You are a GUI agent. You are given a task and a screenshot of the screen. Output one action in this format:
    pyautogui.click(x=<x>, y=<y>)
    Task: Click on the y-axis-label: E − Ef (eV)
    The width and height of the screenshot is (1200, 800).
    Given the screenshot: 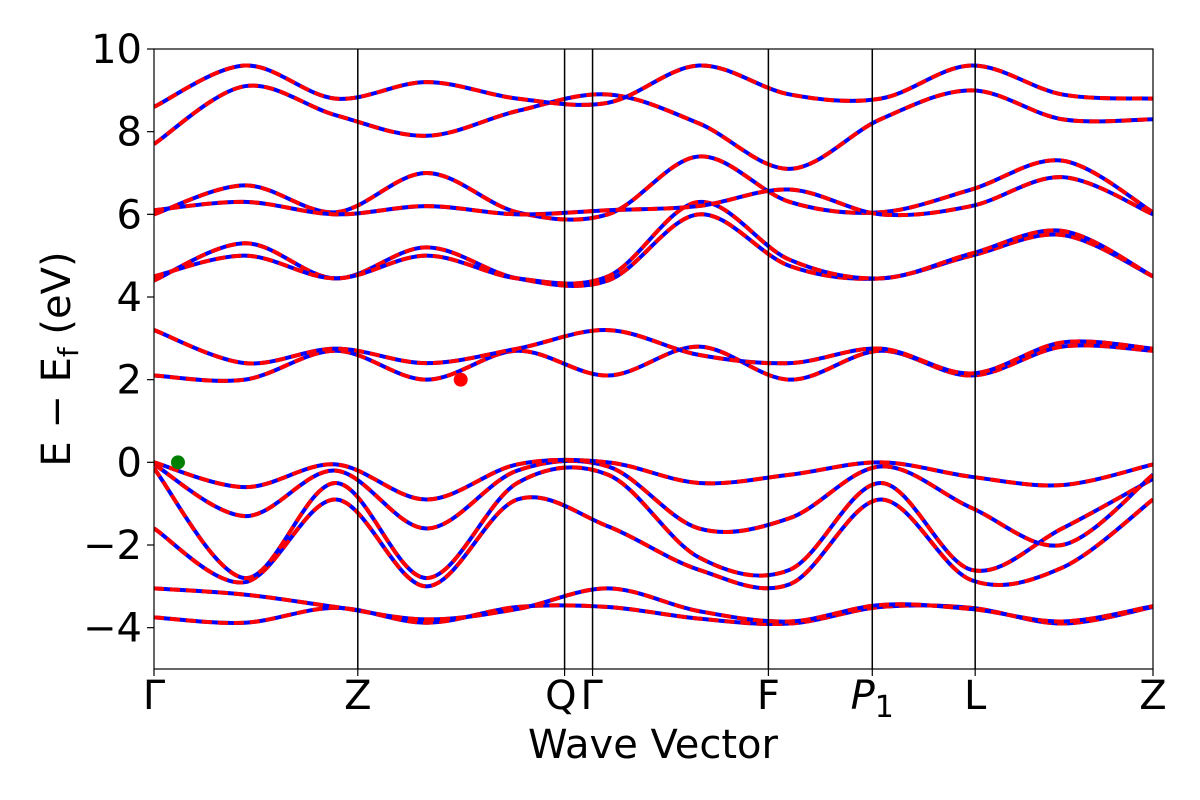 What is the action you would take?
    pyautogui.click(x=59, y=358)
    